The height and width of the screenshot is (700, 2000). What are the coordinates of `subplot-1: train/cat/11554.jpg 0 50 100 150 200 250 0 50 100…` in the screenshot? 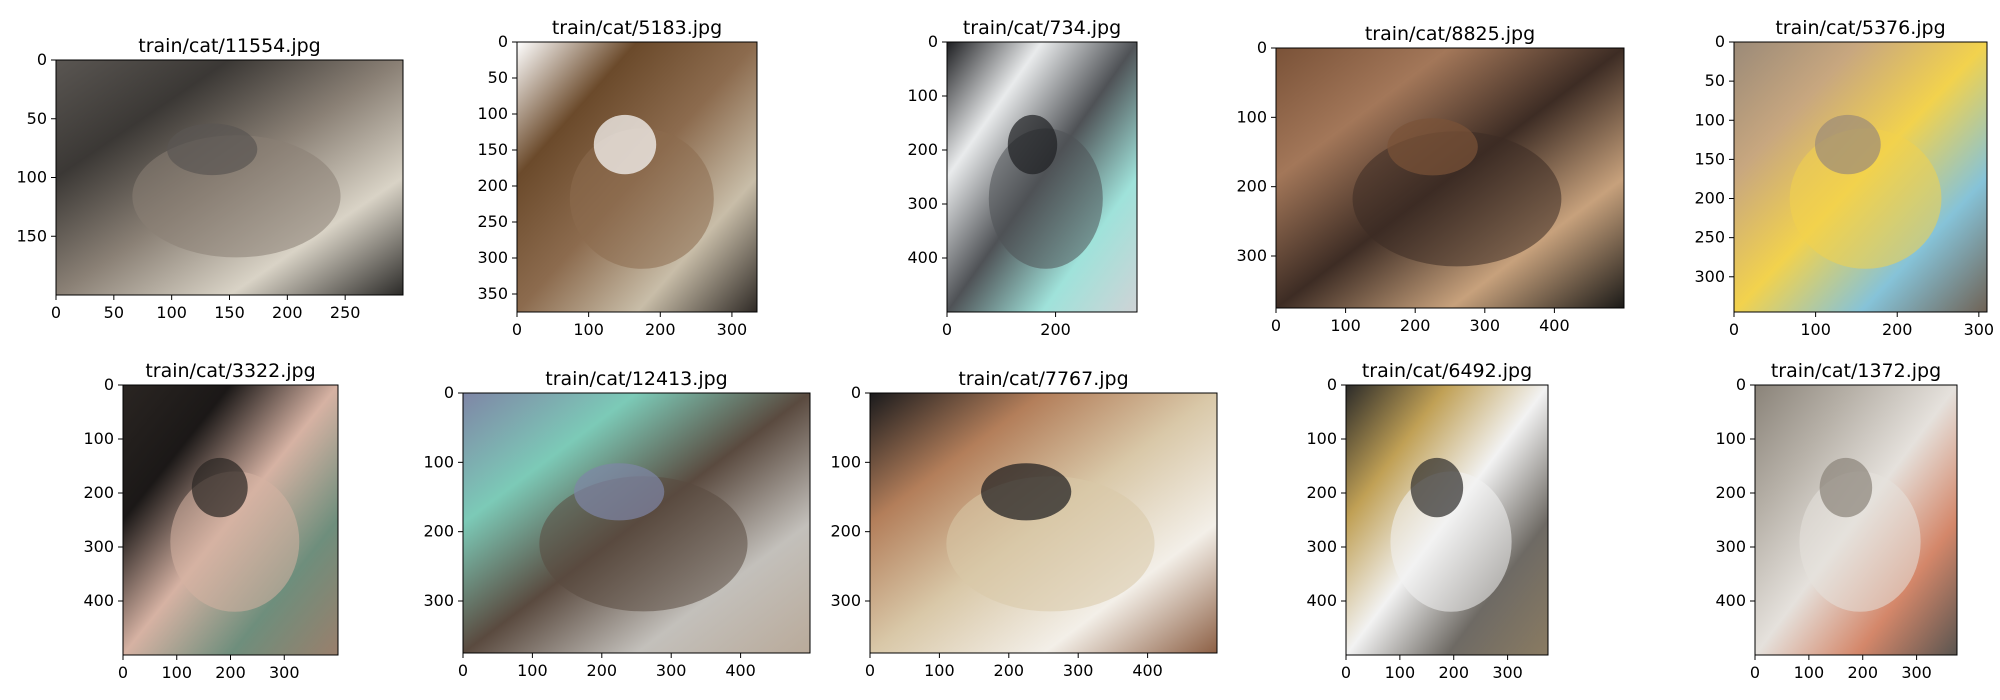 It's located at (210, 178).